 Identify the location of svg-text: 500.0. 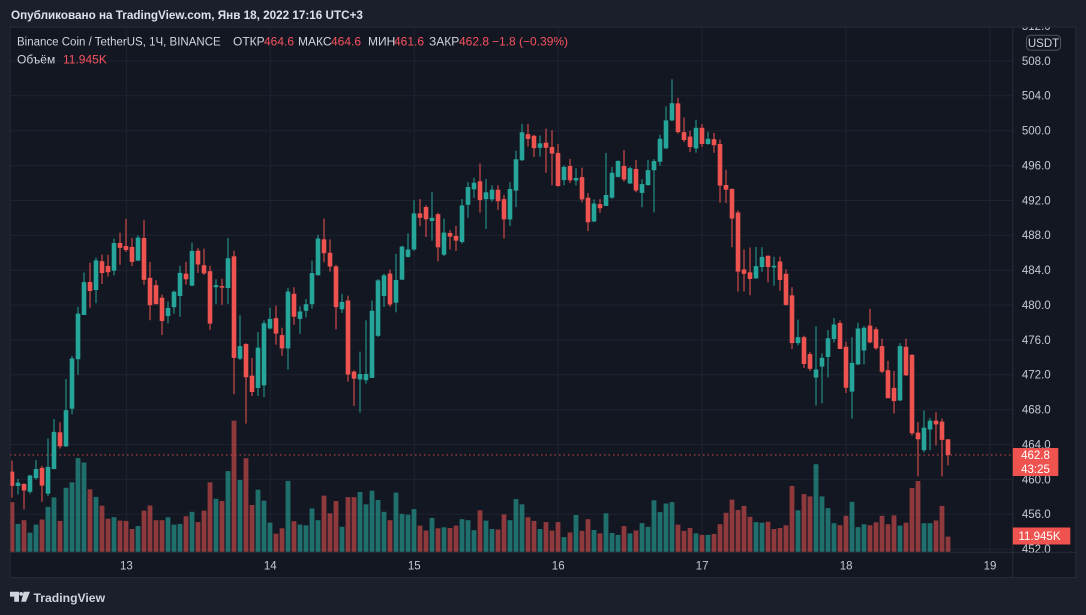
(1036, 132).